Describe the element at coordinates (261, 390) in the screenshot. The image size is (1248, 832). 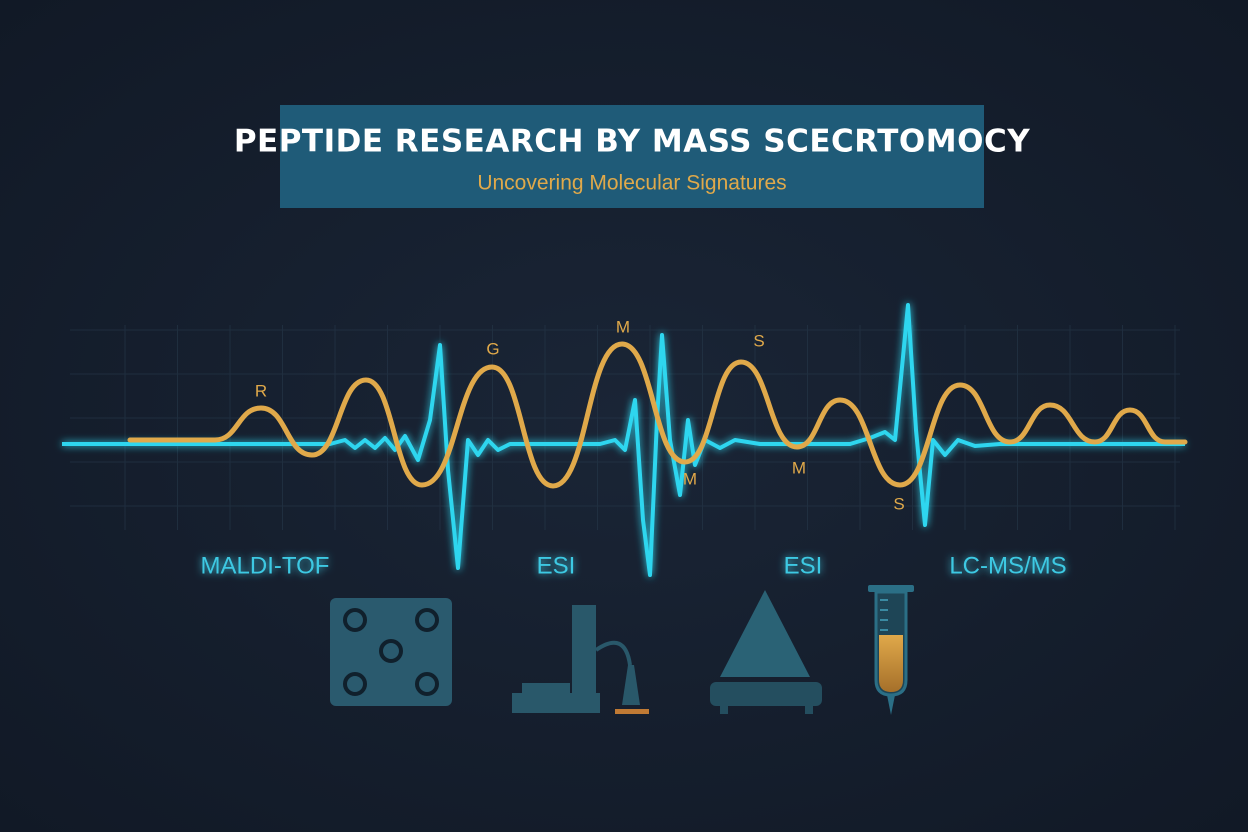
I see `peak-label: R` at that location.